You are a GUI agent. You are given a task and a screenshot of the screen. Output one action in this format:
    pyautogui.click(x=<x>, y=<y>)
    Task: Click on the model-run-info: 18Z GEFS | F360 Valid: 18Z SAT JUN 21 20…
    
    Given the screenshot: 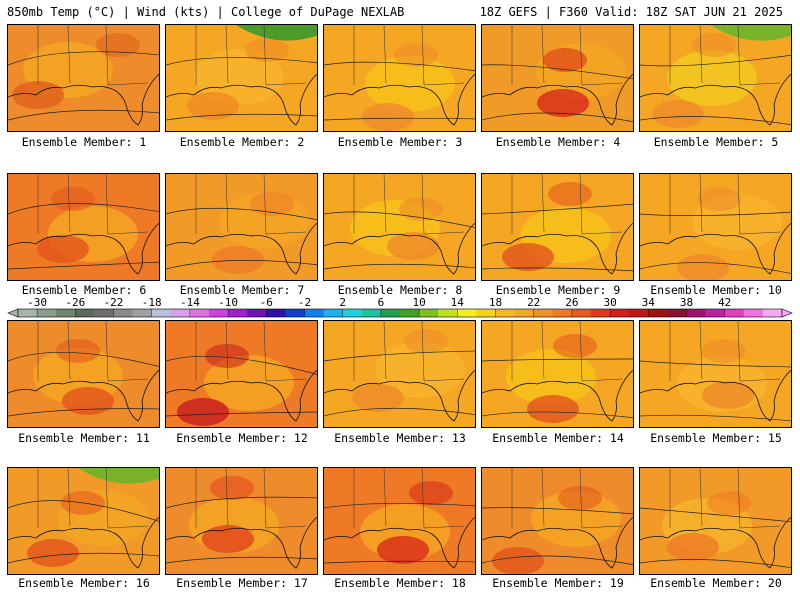 What is the action you would take?
    pyautogui.click(x=631, y=12)
    